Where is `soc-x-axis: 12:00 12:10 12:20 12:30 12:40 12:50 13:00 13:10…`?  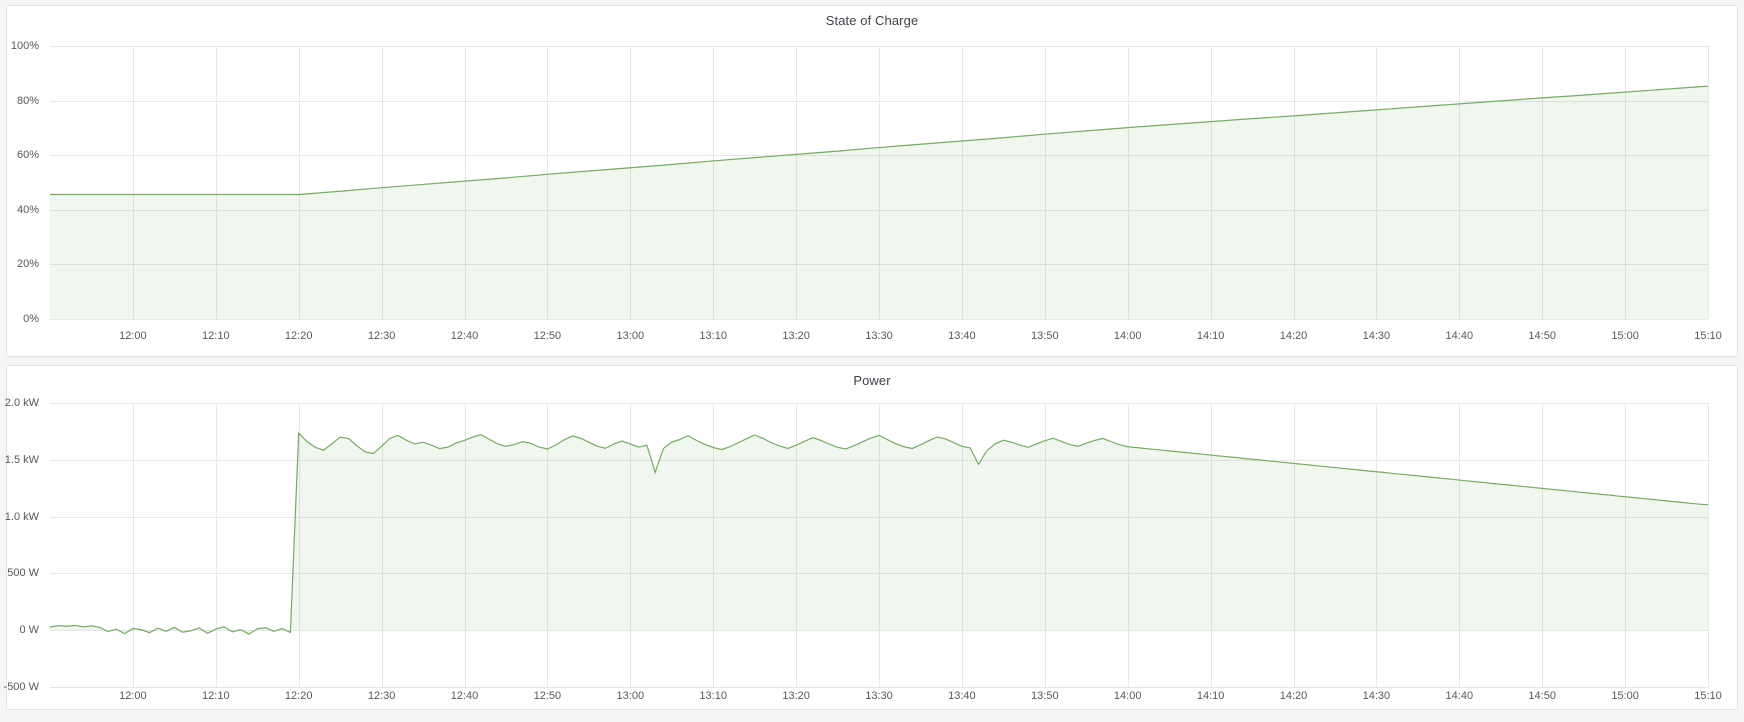 soc-x-axis: 12:00 12:10 12:20 12:30 12:40 12:50 13:00 13:10… is located at coordinates (886, 337).